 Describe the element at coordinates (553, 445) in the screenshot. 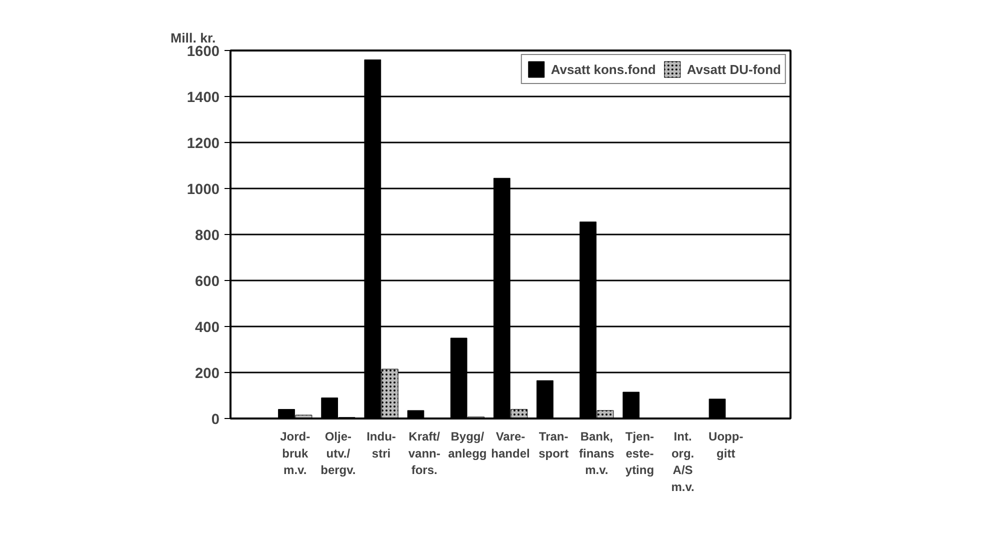

I see `x-tick-label: Tran- sport` at that location.